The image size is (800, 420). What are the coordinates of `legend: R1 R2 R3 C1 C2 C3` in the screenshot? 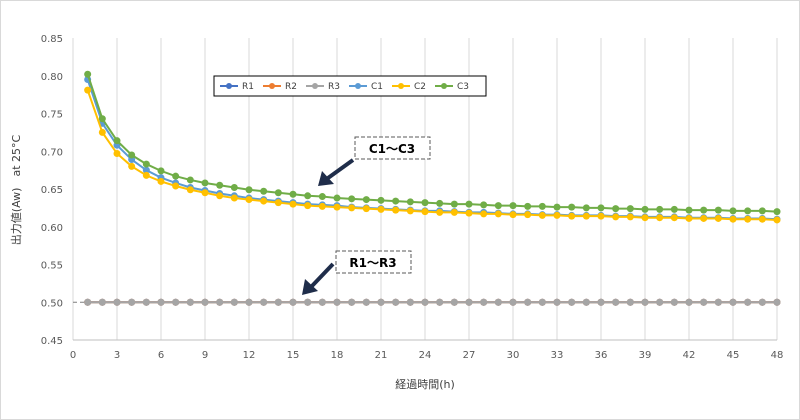 It's located at (350, 86).